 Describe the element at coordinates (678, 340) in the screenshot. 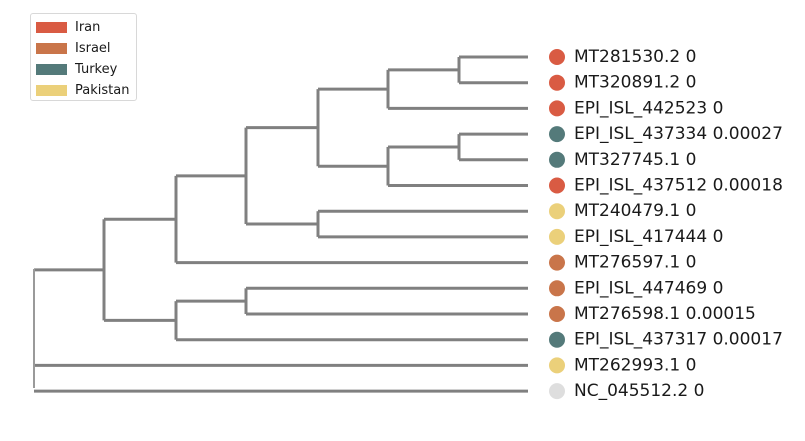

I see `tip-label: EPI_ISL_437317 0.00017` at that location.